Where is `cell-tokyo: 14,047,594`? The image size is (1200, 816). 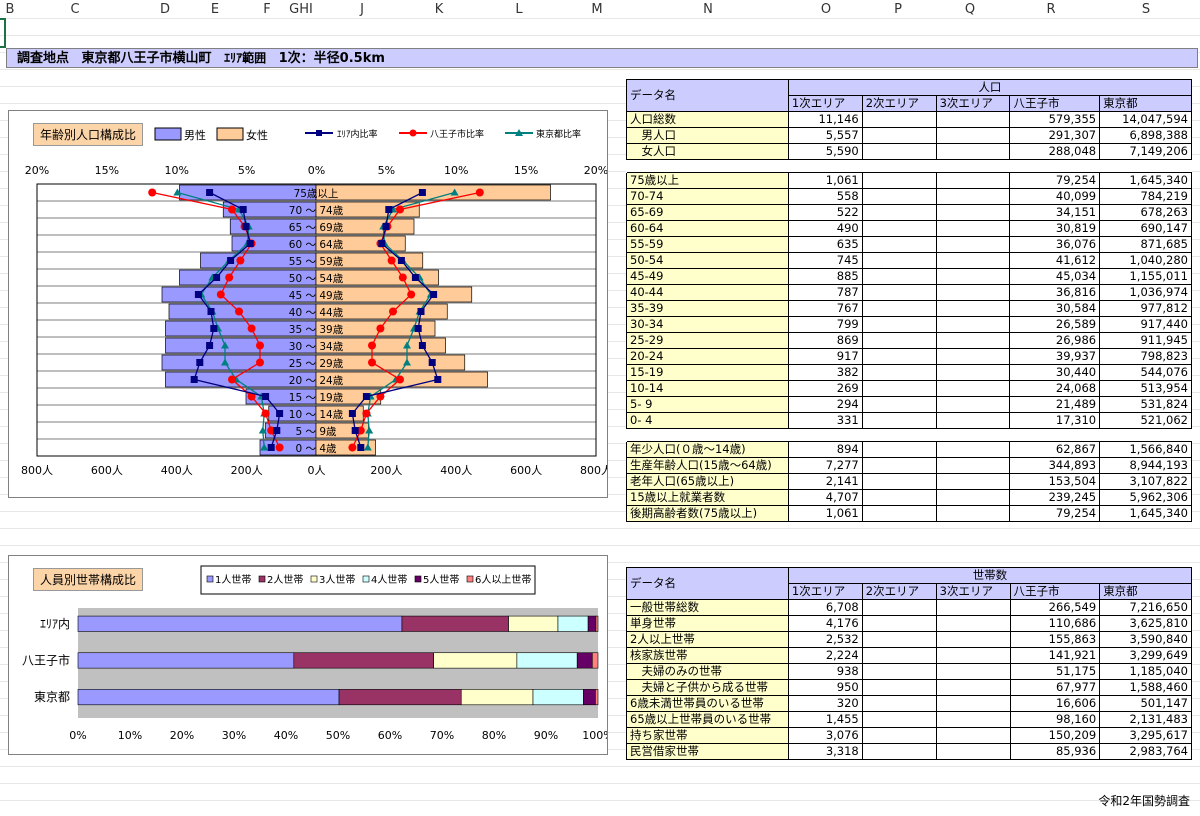
cell-tokyo: 14,047,594 is located at coordinates (1145, 119).